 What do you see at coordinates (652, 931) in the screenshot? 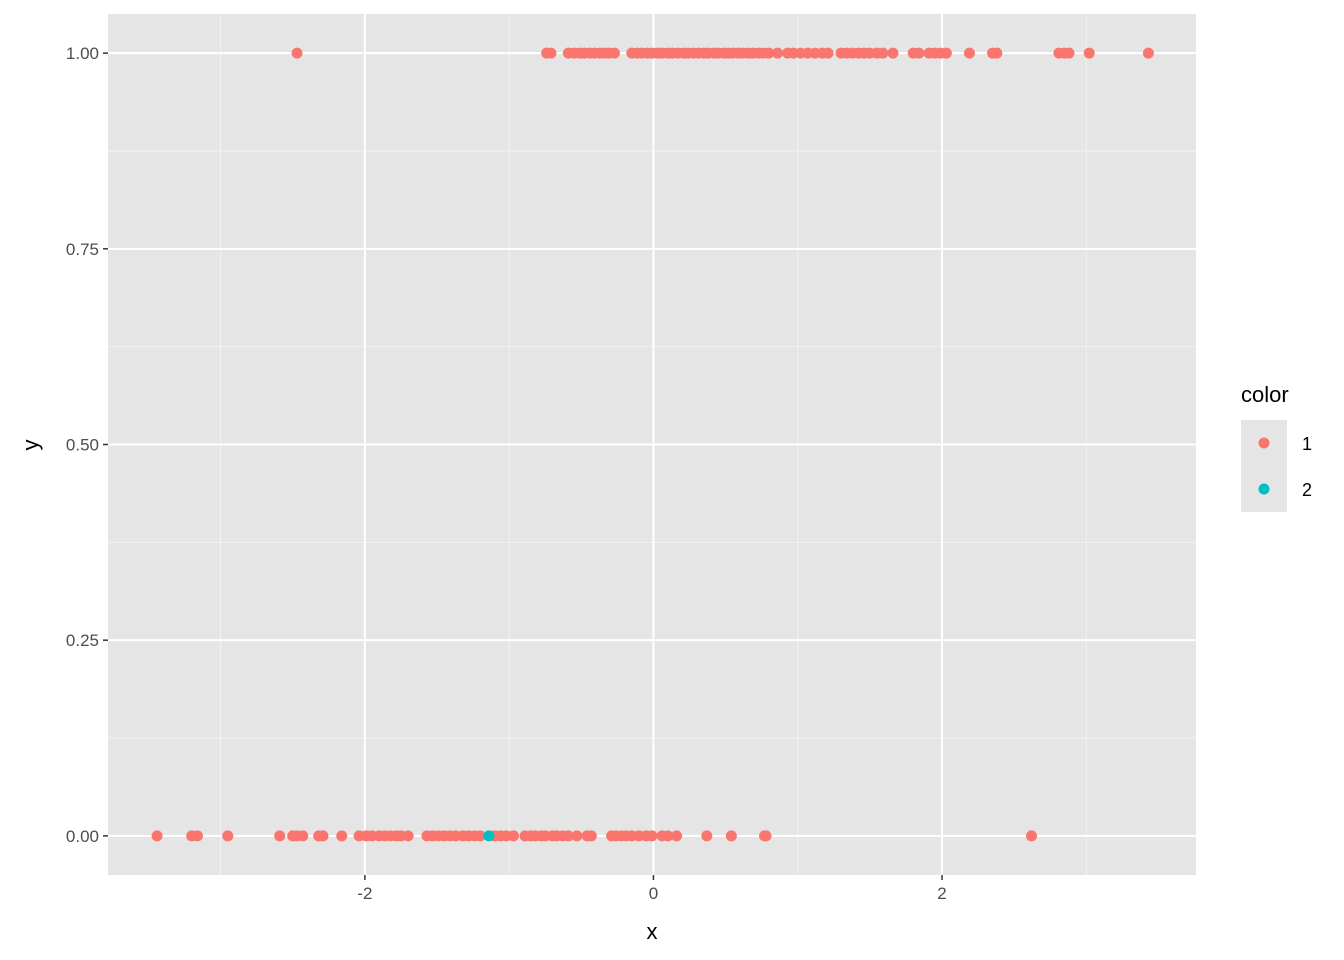
I see `x-axis-title: x` at bounding box center [652, 931].